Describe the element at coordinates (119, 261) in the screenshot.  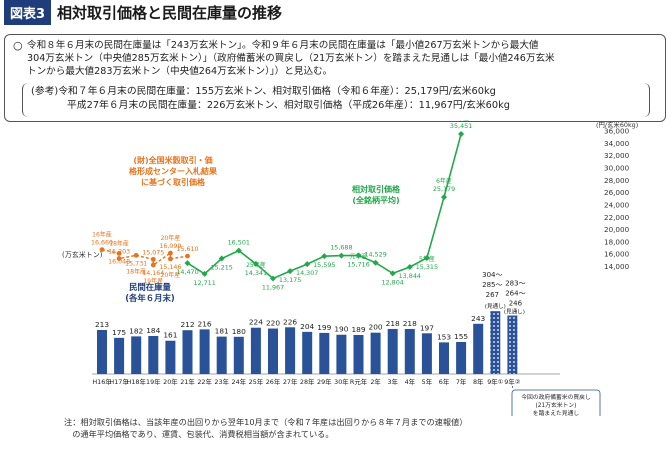
I see `auction-price-label: 16,048` at that location.